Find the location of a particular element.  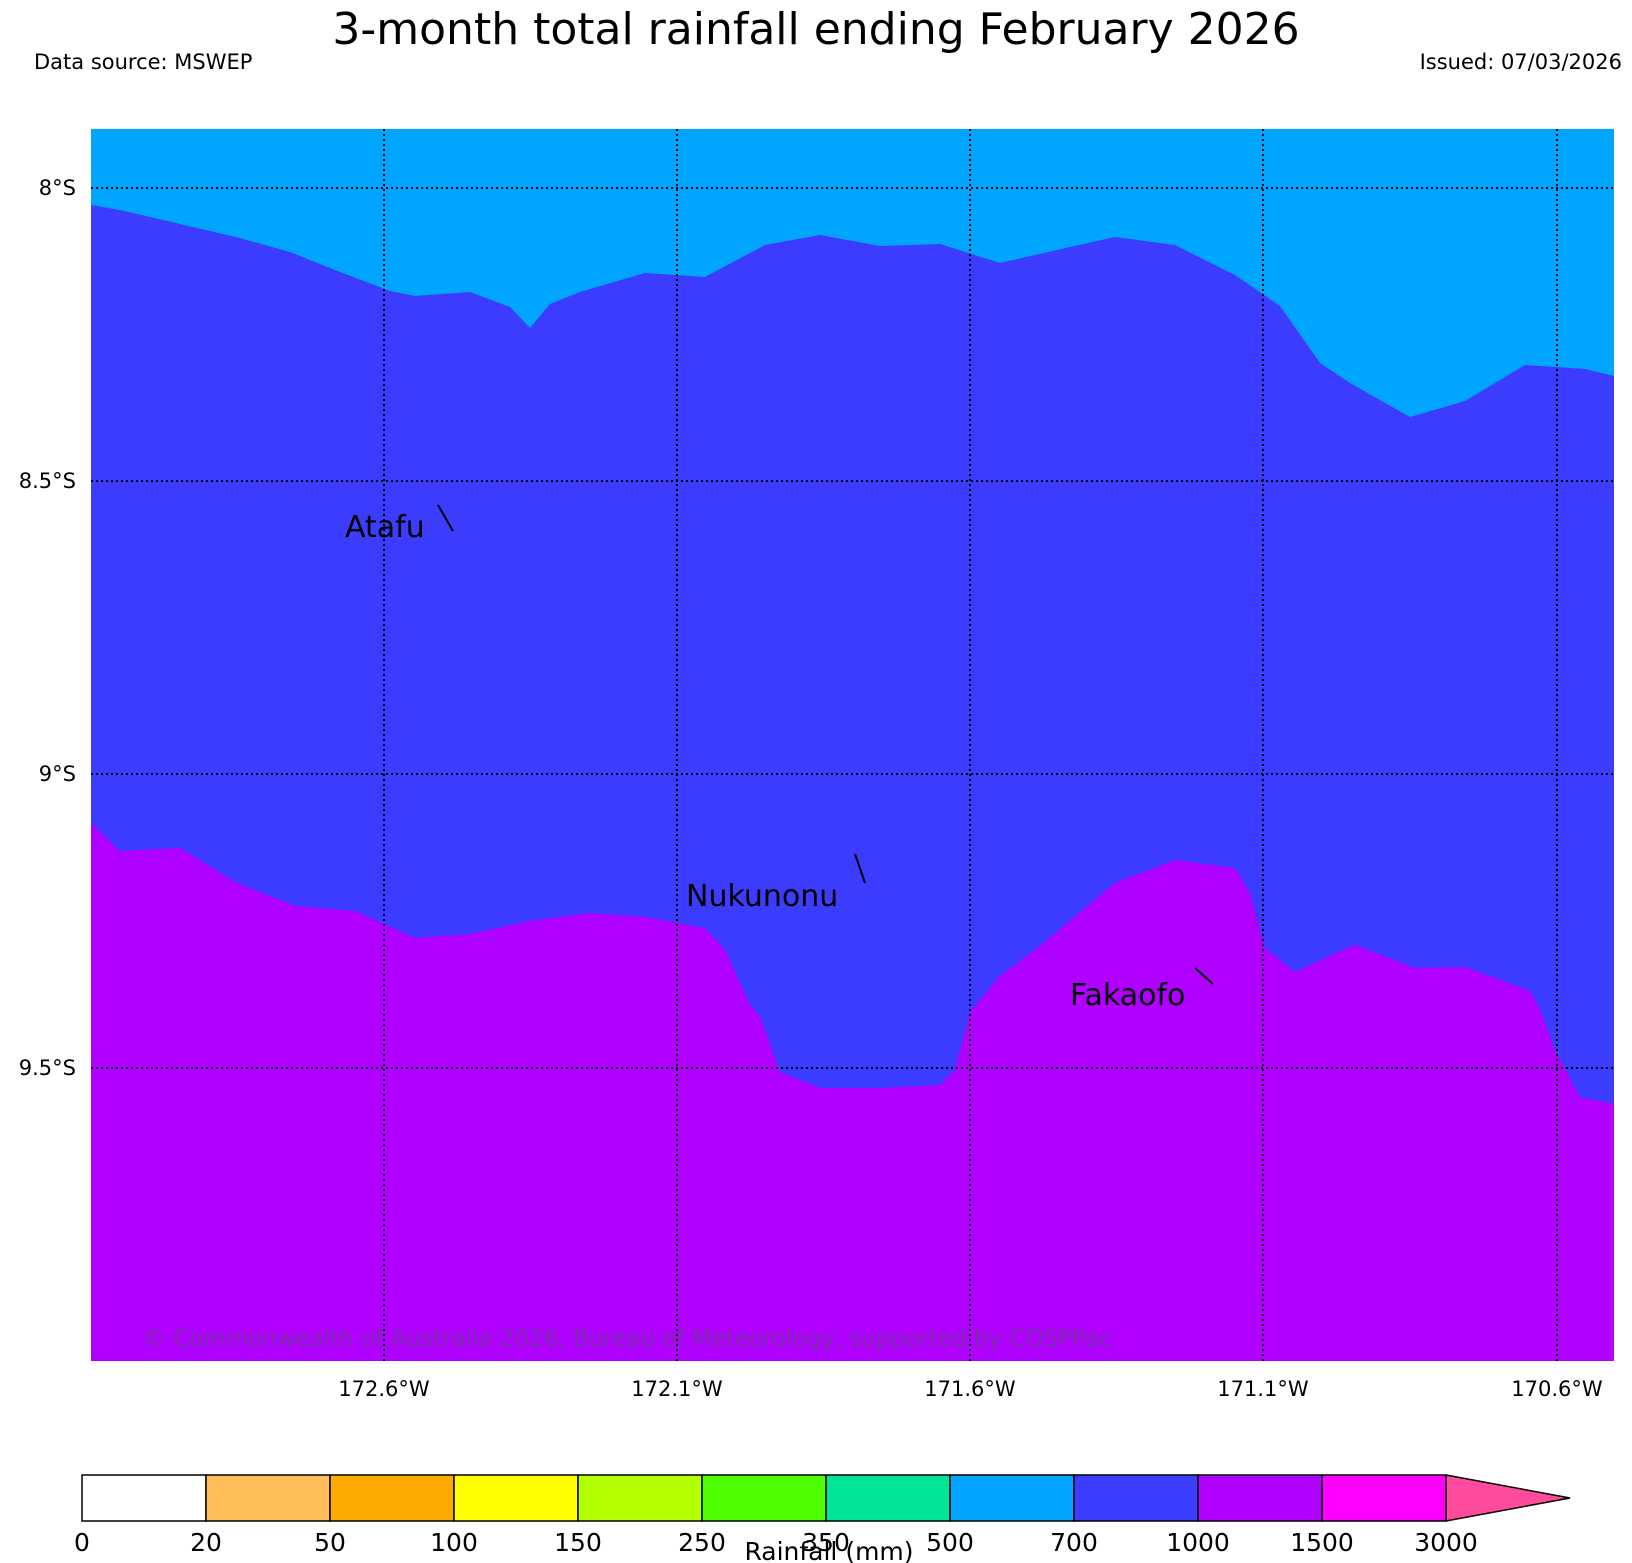

colorbar-extend-arrow is located at coordinates (1508, 1498).